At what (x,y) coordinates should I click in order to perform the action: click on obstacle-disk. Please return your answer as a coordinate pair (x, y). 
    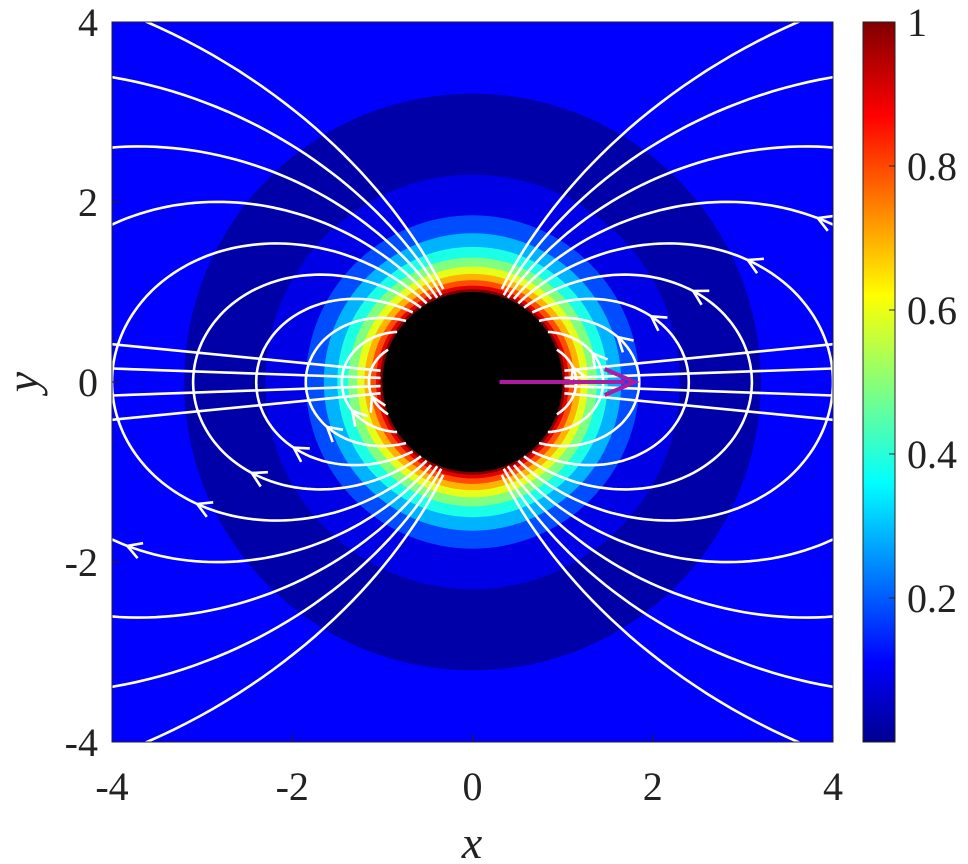
    Looking at the image, I should click on (472, 382).